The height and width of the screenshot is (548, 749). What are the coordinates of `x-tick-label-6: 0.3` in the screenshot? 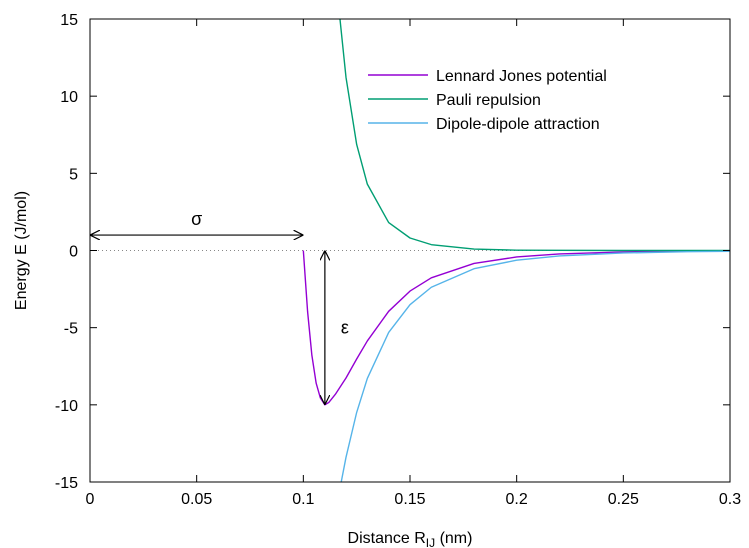 It's located at (730, 499).